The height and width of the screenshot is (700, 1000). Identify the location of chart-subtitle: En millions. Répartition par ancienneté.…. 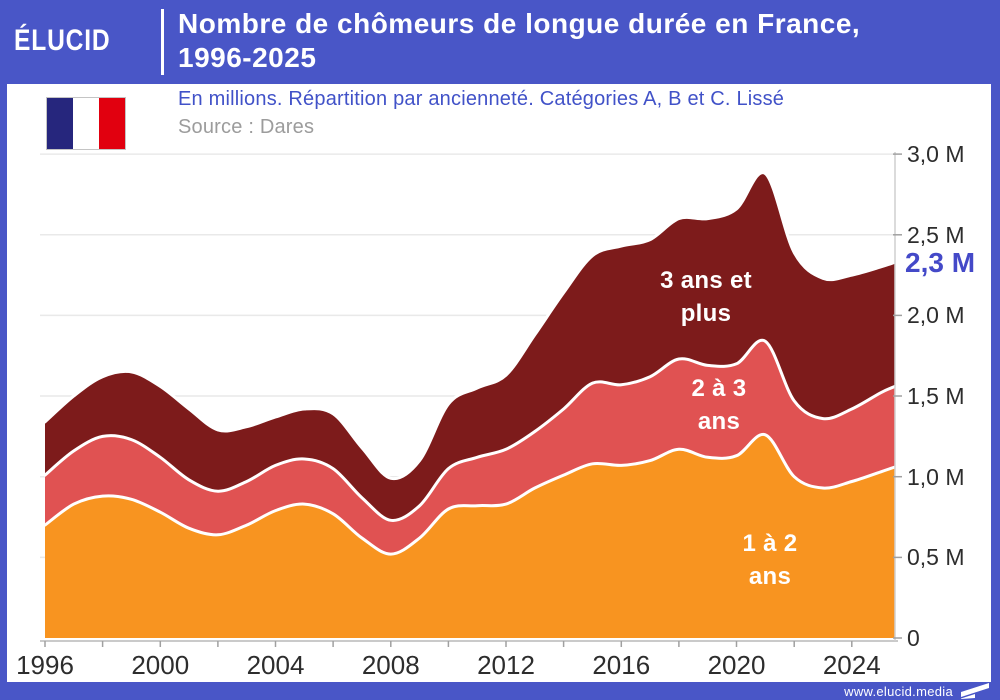
(481, 99).